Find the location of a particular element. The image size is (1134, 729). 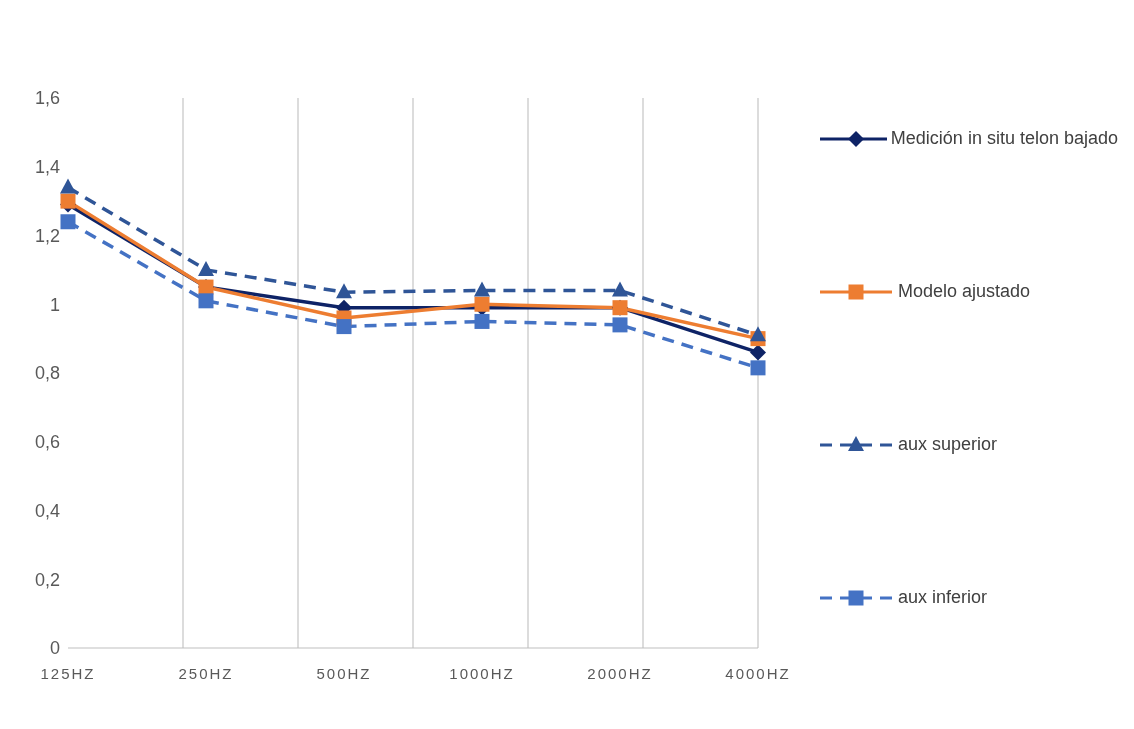

legend-label: aux superior is located at coordinates (948, 444).